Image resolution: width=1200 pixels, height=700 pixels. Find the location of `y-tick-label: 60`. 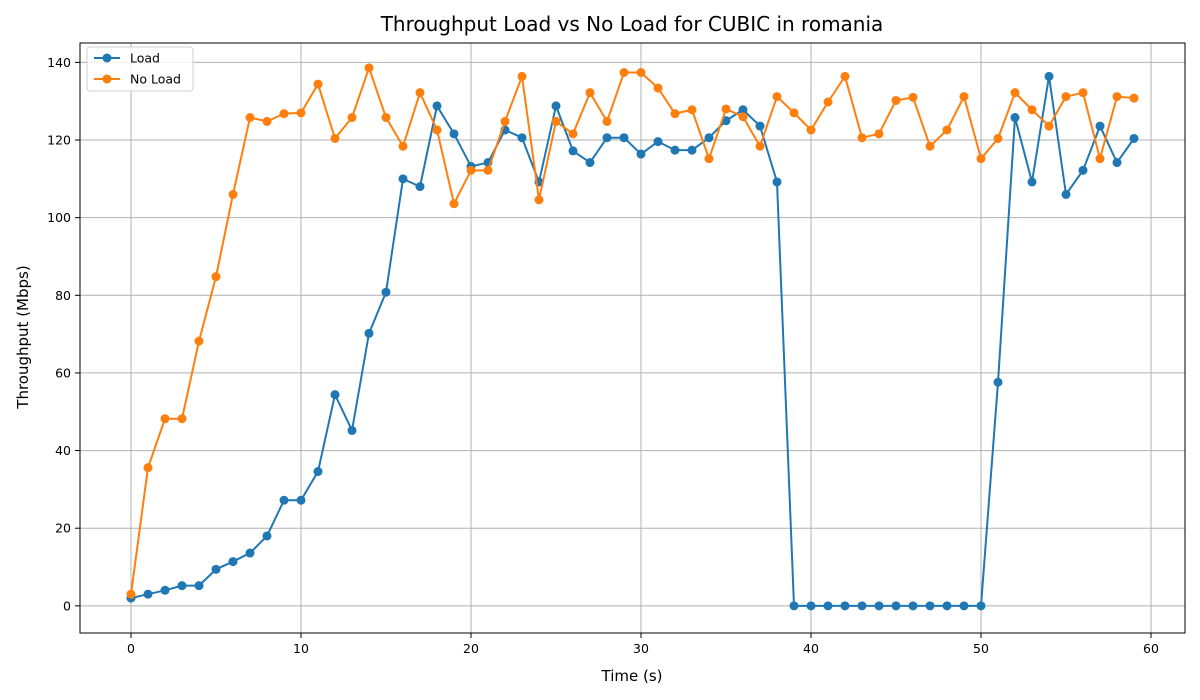

y-tick-label: 60 is located at coordinates (63, 372).